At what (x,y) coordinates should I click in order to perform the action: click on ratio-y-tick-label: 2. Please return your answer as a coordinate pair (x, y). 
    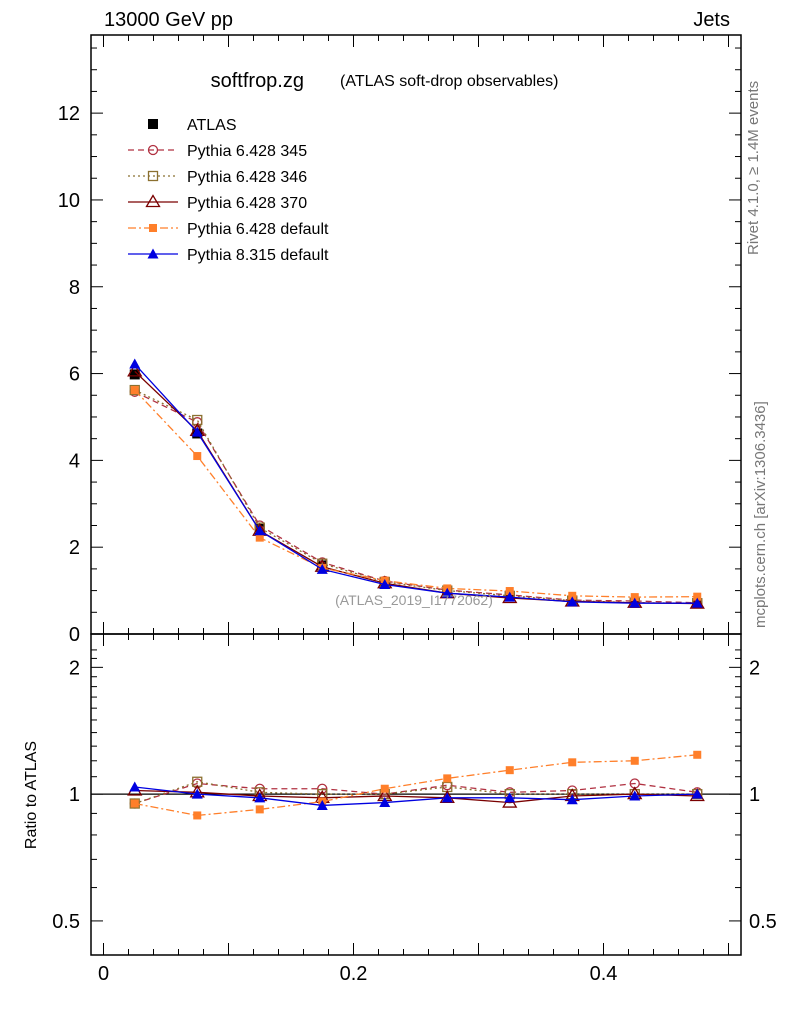
    Looking at the image, I should click on (74, 668).